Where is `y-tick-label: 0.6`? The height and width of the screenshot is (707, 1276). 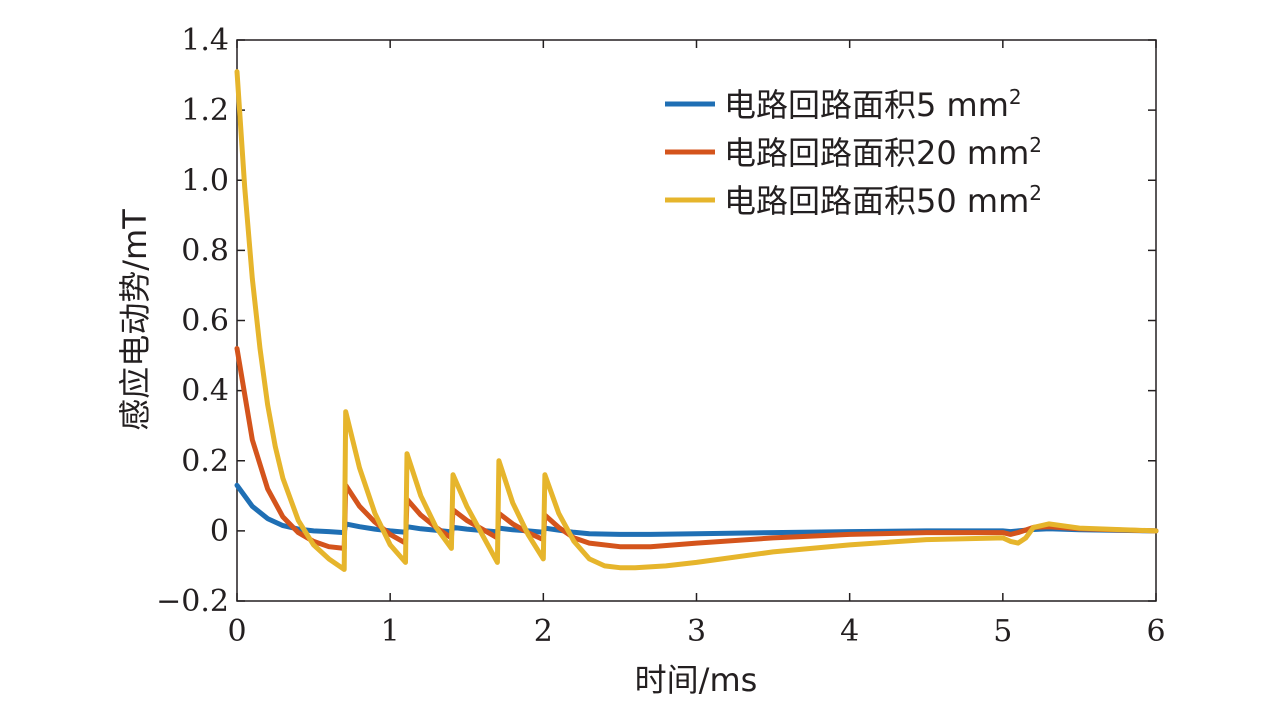
y-tick-label: 0.6 is located at coordinates (205, 321).